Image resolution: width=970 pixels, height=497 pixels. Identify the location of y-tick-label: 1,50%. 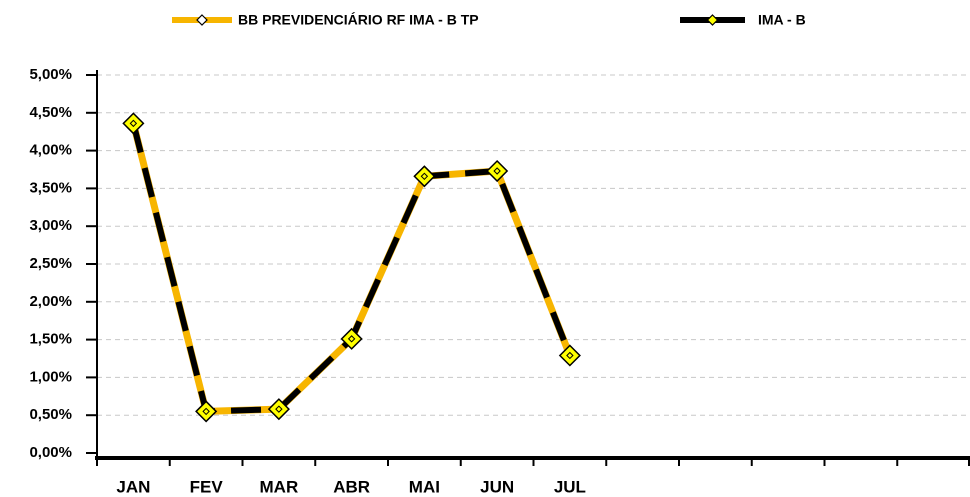
(50, 339).